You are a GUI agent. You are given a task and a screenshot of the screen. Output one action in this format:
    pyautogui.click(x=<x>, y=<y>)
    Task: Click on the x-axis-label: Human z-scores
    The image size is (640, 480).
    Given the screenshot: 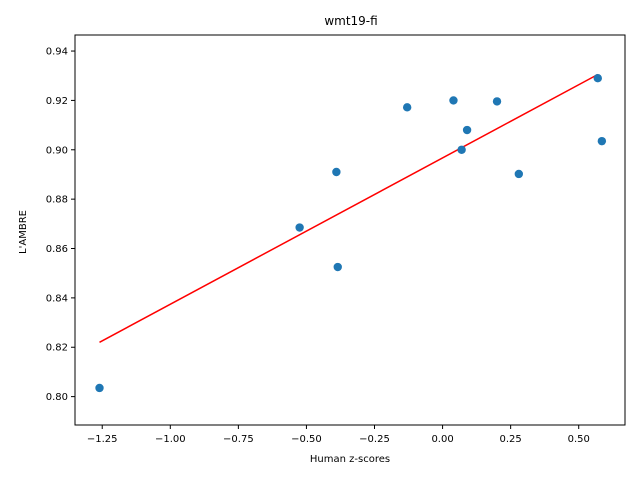 What is the action you would take?
    pyautogui.click(x=350, y=459)
    